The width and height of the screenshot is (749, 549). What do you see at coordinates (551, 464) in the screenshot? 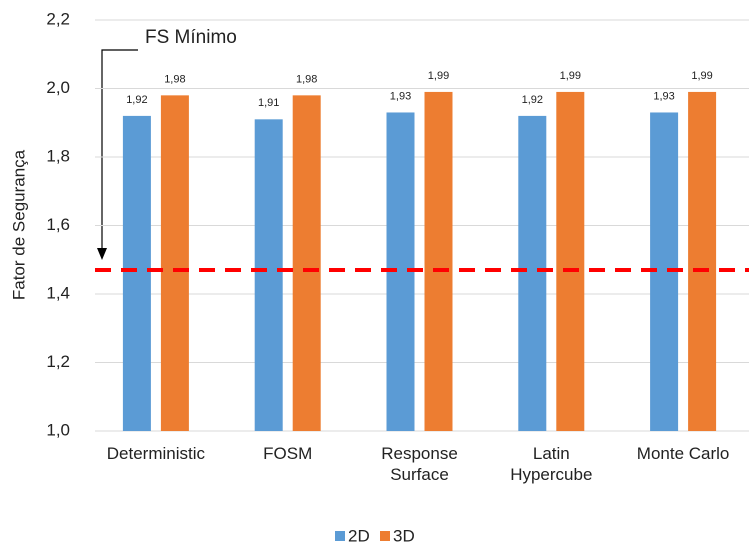
I see `x-tick-label: Latin Hypercube` at bounding box center [551, 464].